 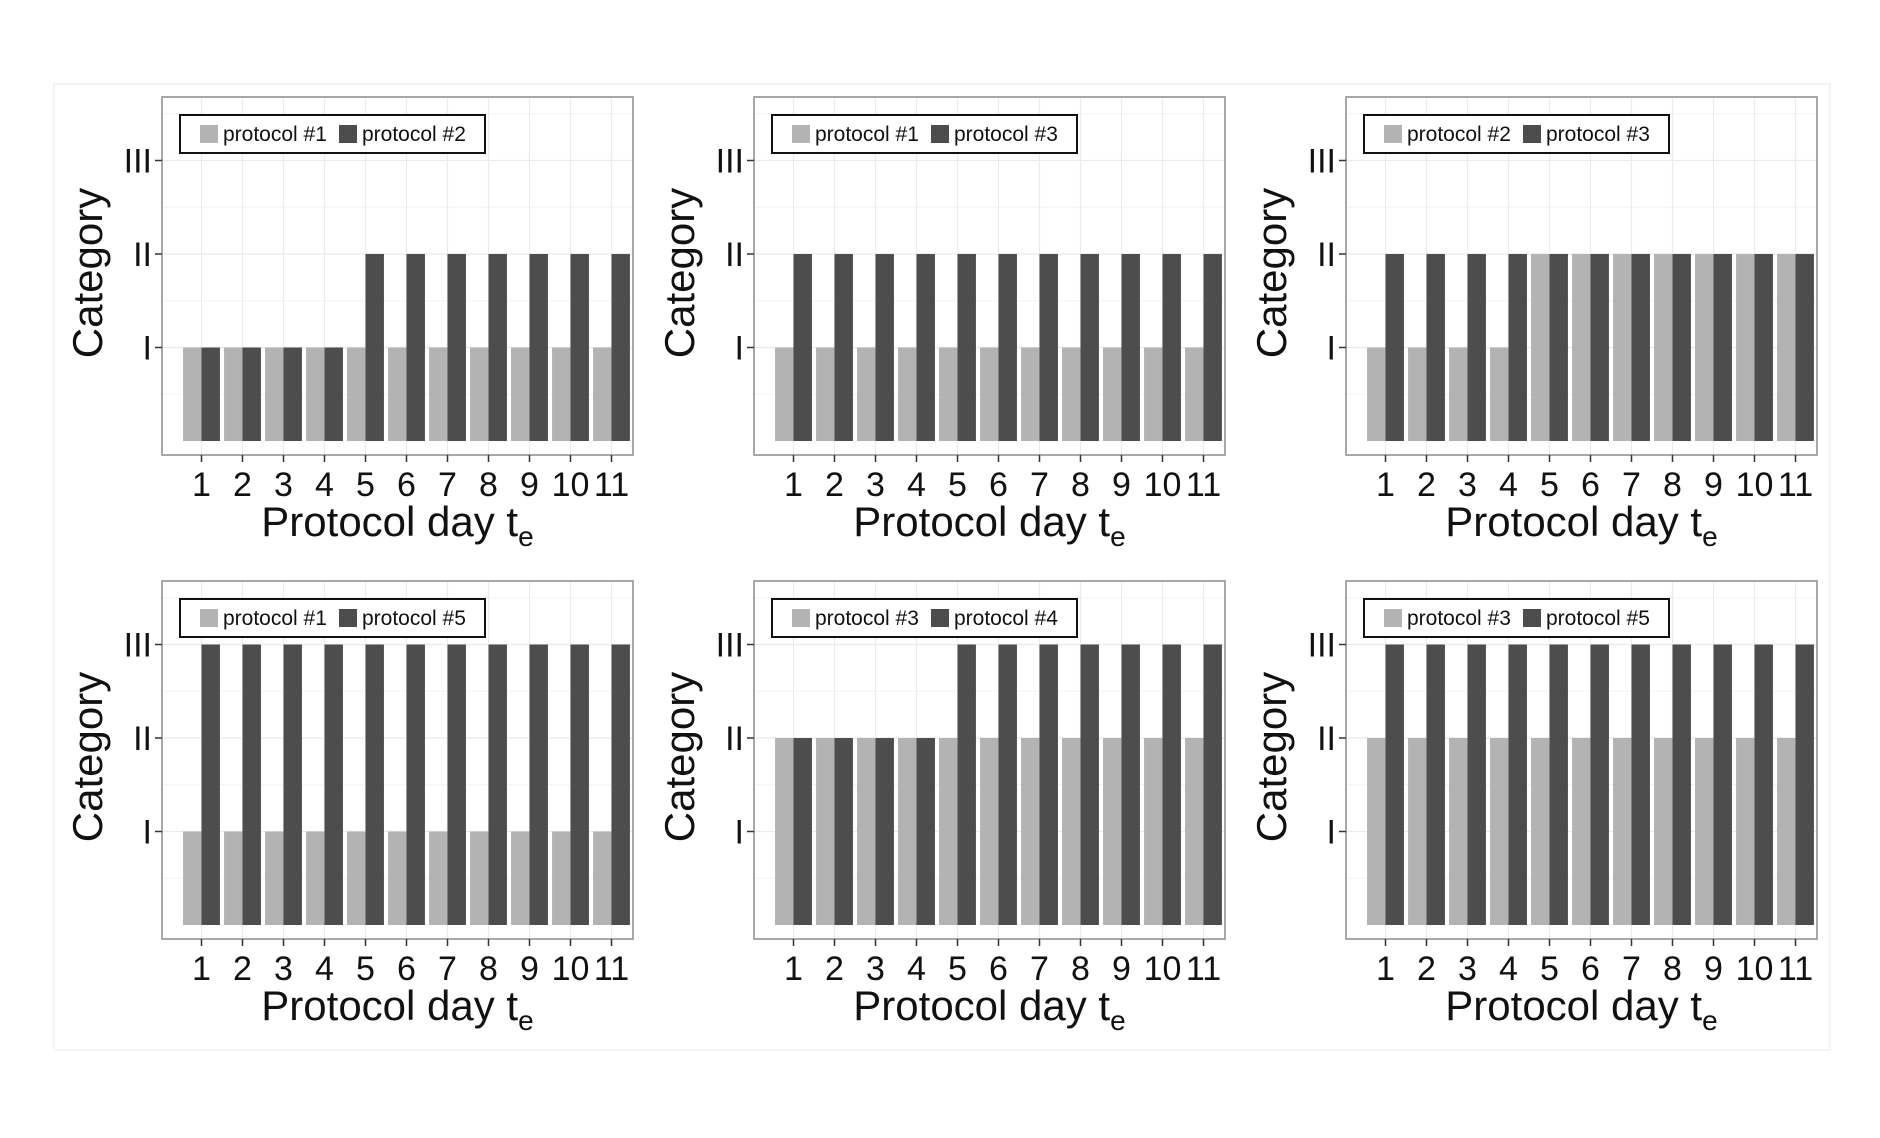 What do you see at coordinates (414, 618) in the screenshot?
I see `legend-label: protocol #5` at bounding box center [414, 618].